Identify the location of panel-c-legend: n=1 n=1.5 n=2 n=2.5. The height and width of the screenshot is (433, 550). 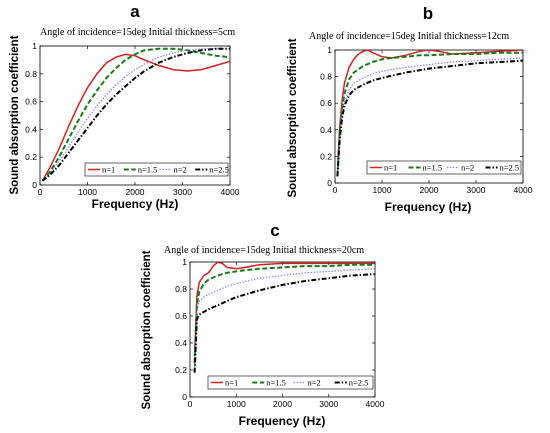
(290, 382).